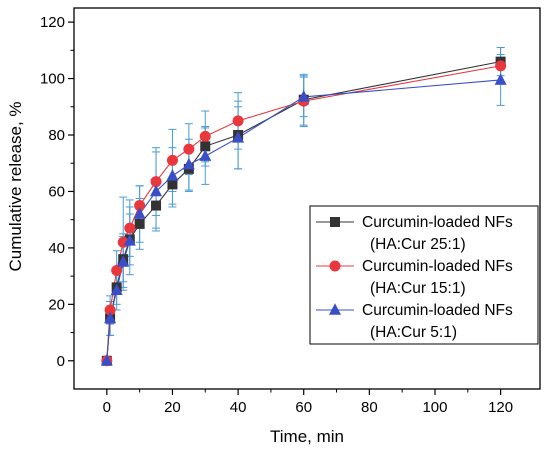  I want to click on y-tick-label-4: 80, so click(56, 135).